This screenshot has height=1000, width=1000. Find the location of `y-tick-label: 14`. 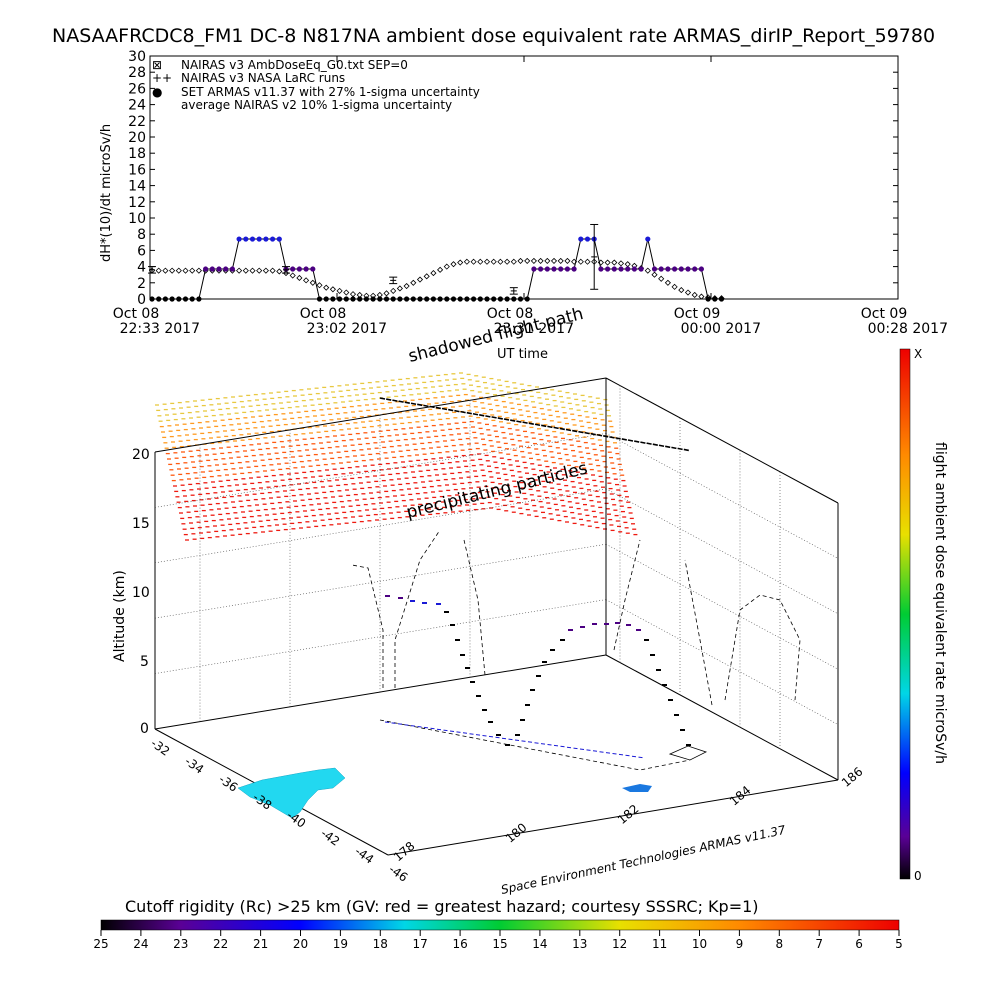

y-tick-label: 14 is located at coordinates (137, 187).